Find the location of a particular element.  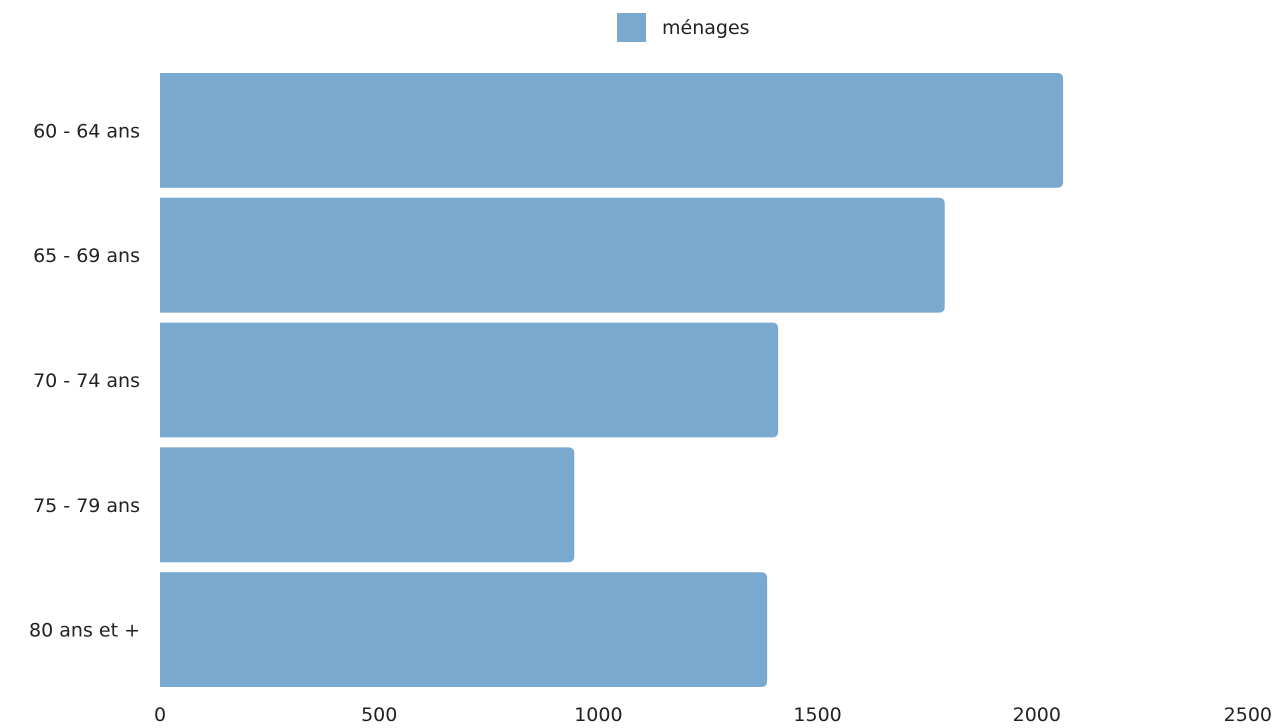

category-label: 75 - 79 ans is located at coordinates (86, 506).